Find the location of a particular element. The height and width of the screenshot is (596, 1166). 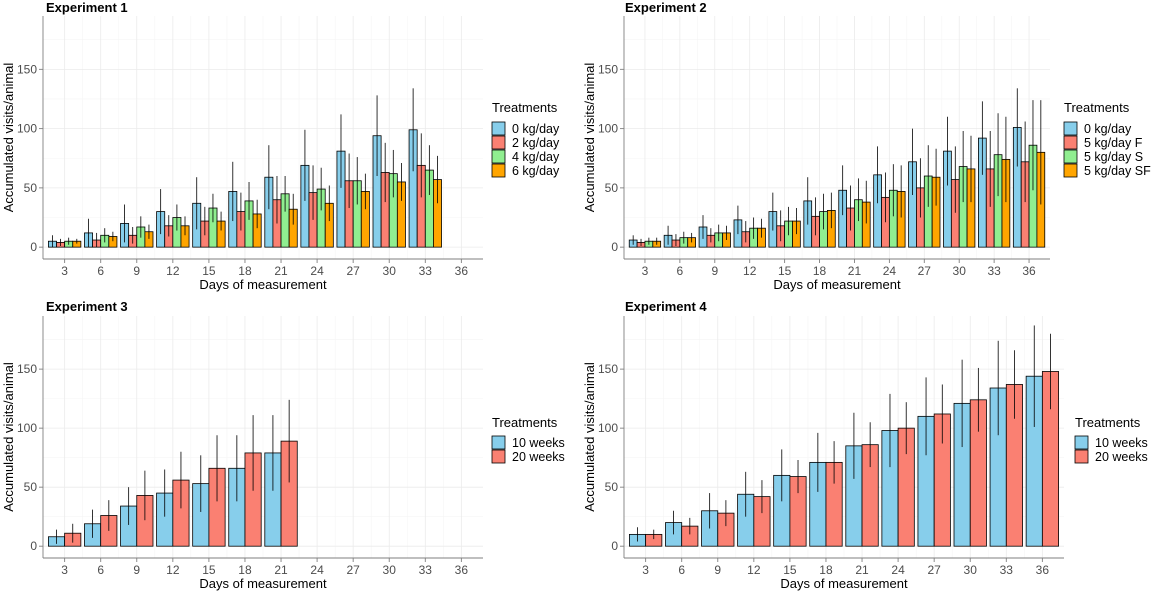

legend-label: 20 weeks is located at coordinates (538, 457).